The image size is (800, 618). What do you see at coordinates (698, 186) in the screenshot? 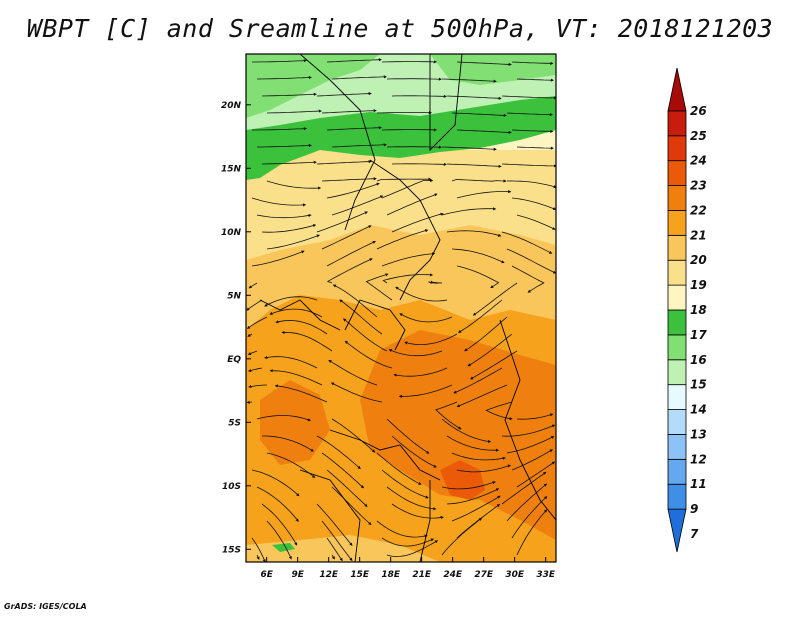
I see `colorbar-label: 23` at bounding box center [698, 186].